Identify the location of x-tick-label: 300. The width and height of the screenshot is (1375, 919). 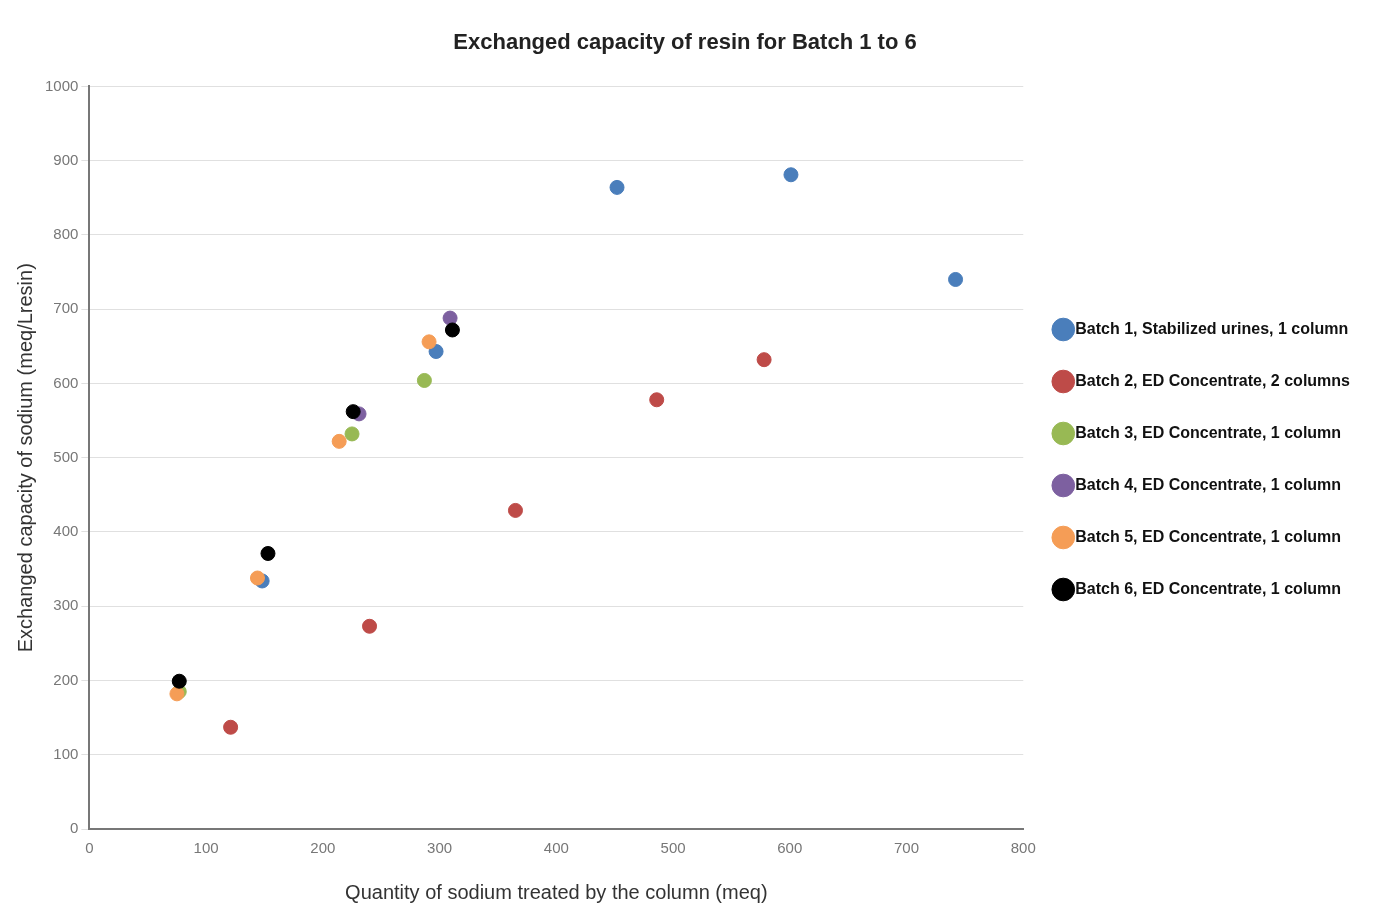
(440, 848).